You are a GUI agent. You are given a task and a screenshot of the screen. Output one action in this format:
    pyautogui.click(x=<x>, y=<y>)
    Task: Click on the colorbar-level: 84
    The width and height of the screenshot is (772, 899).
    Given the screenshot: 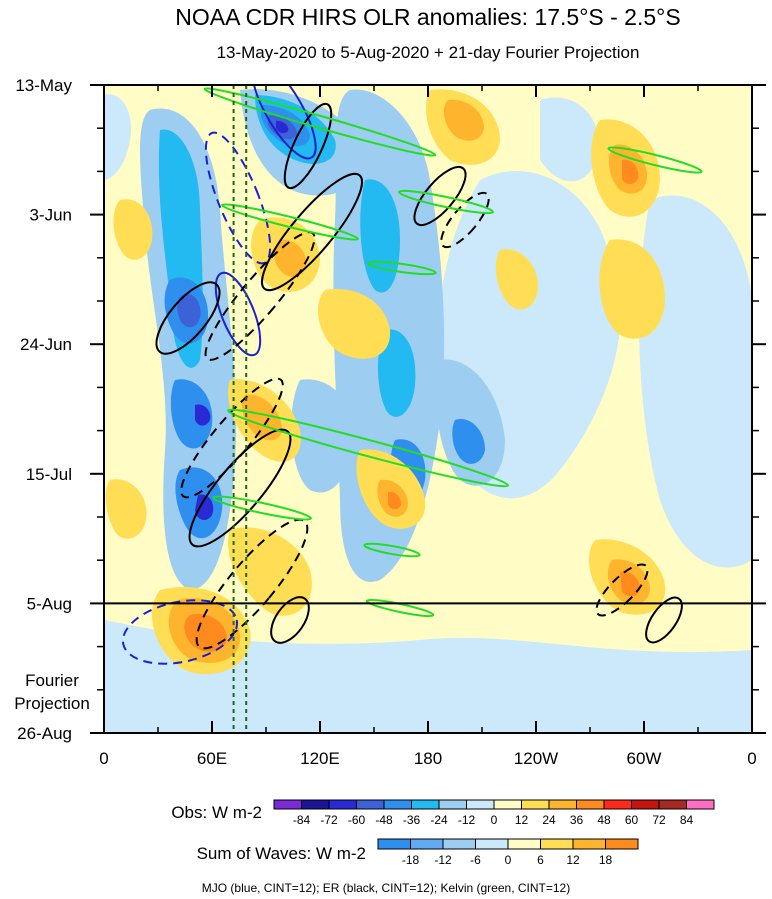 What is the action you would take?
    pyautogui.click(x=687, y=820)
    